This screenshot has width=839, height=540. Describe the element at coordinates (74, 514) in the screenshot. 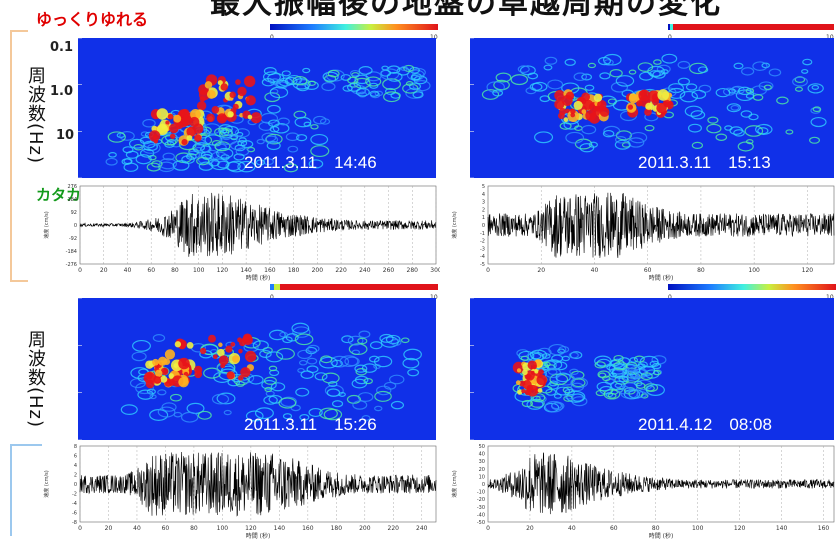

I see `waveform-y-tick: -6` at that location.